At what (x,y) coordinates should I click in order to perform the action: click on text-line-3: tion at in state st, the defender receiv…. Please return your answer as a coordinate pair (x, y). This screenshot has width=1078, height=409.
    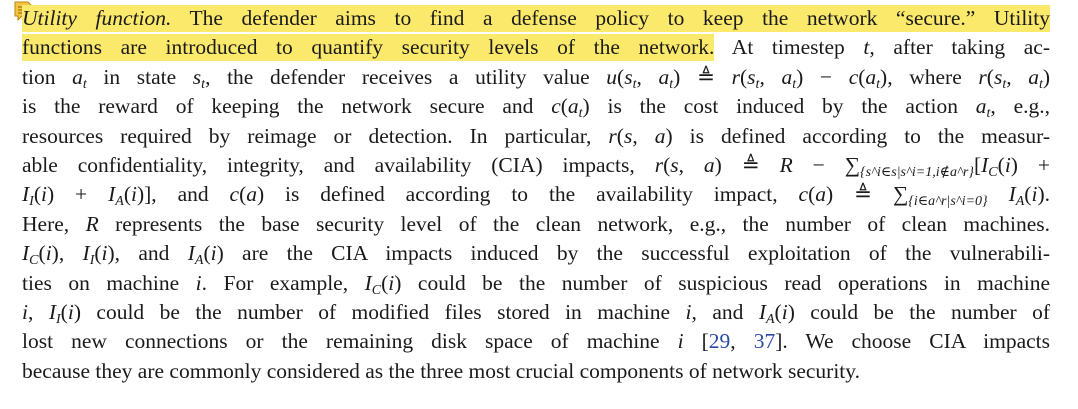
    Looking at the image, I should click on (536, 78).